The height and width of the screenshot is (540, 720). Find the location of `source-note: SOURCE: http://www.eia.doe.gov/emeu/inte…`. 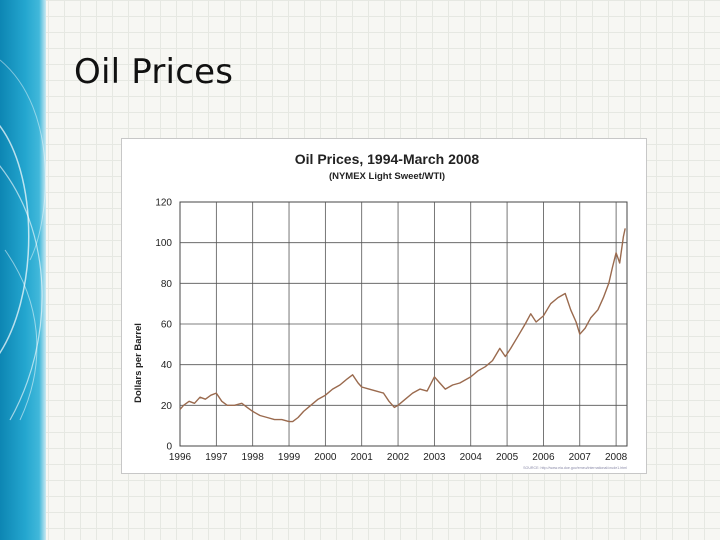

source-note: SOURCE: http://www.eia.doe.gov/emeu/inte… is located at coordinates (575, 468).